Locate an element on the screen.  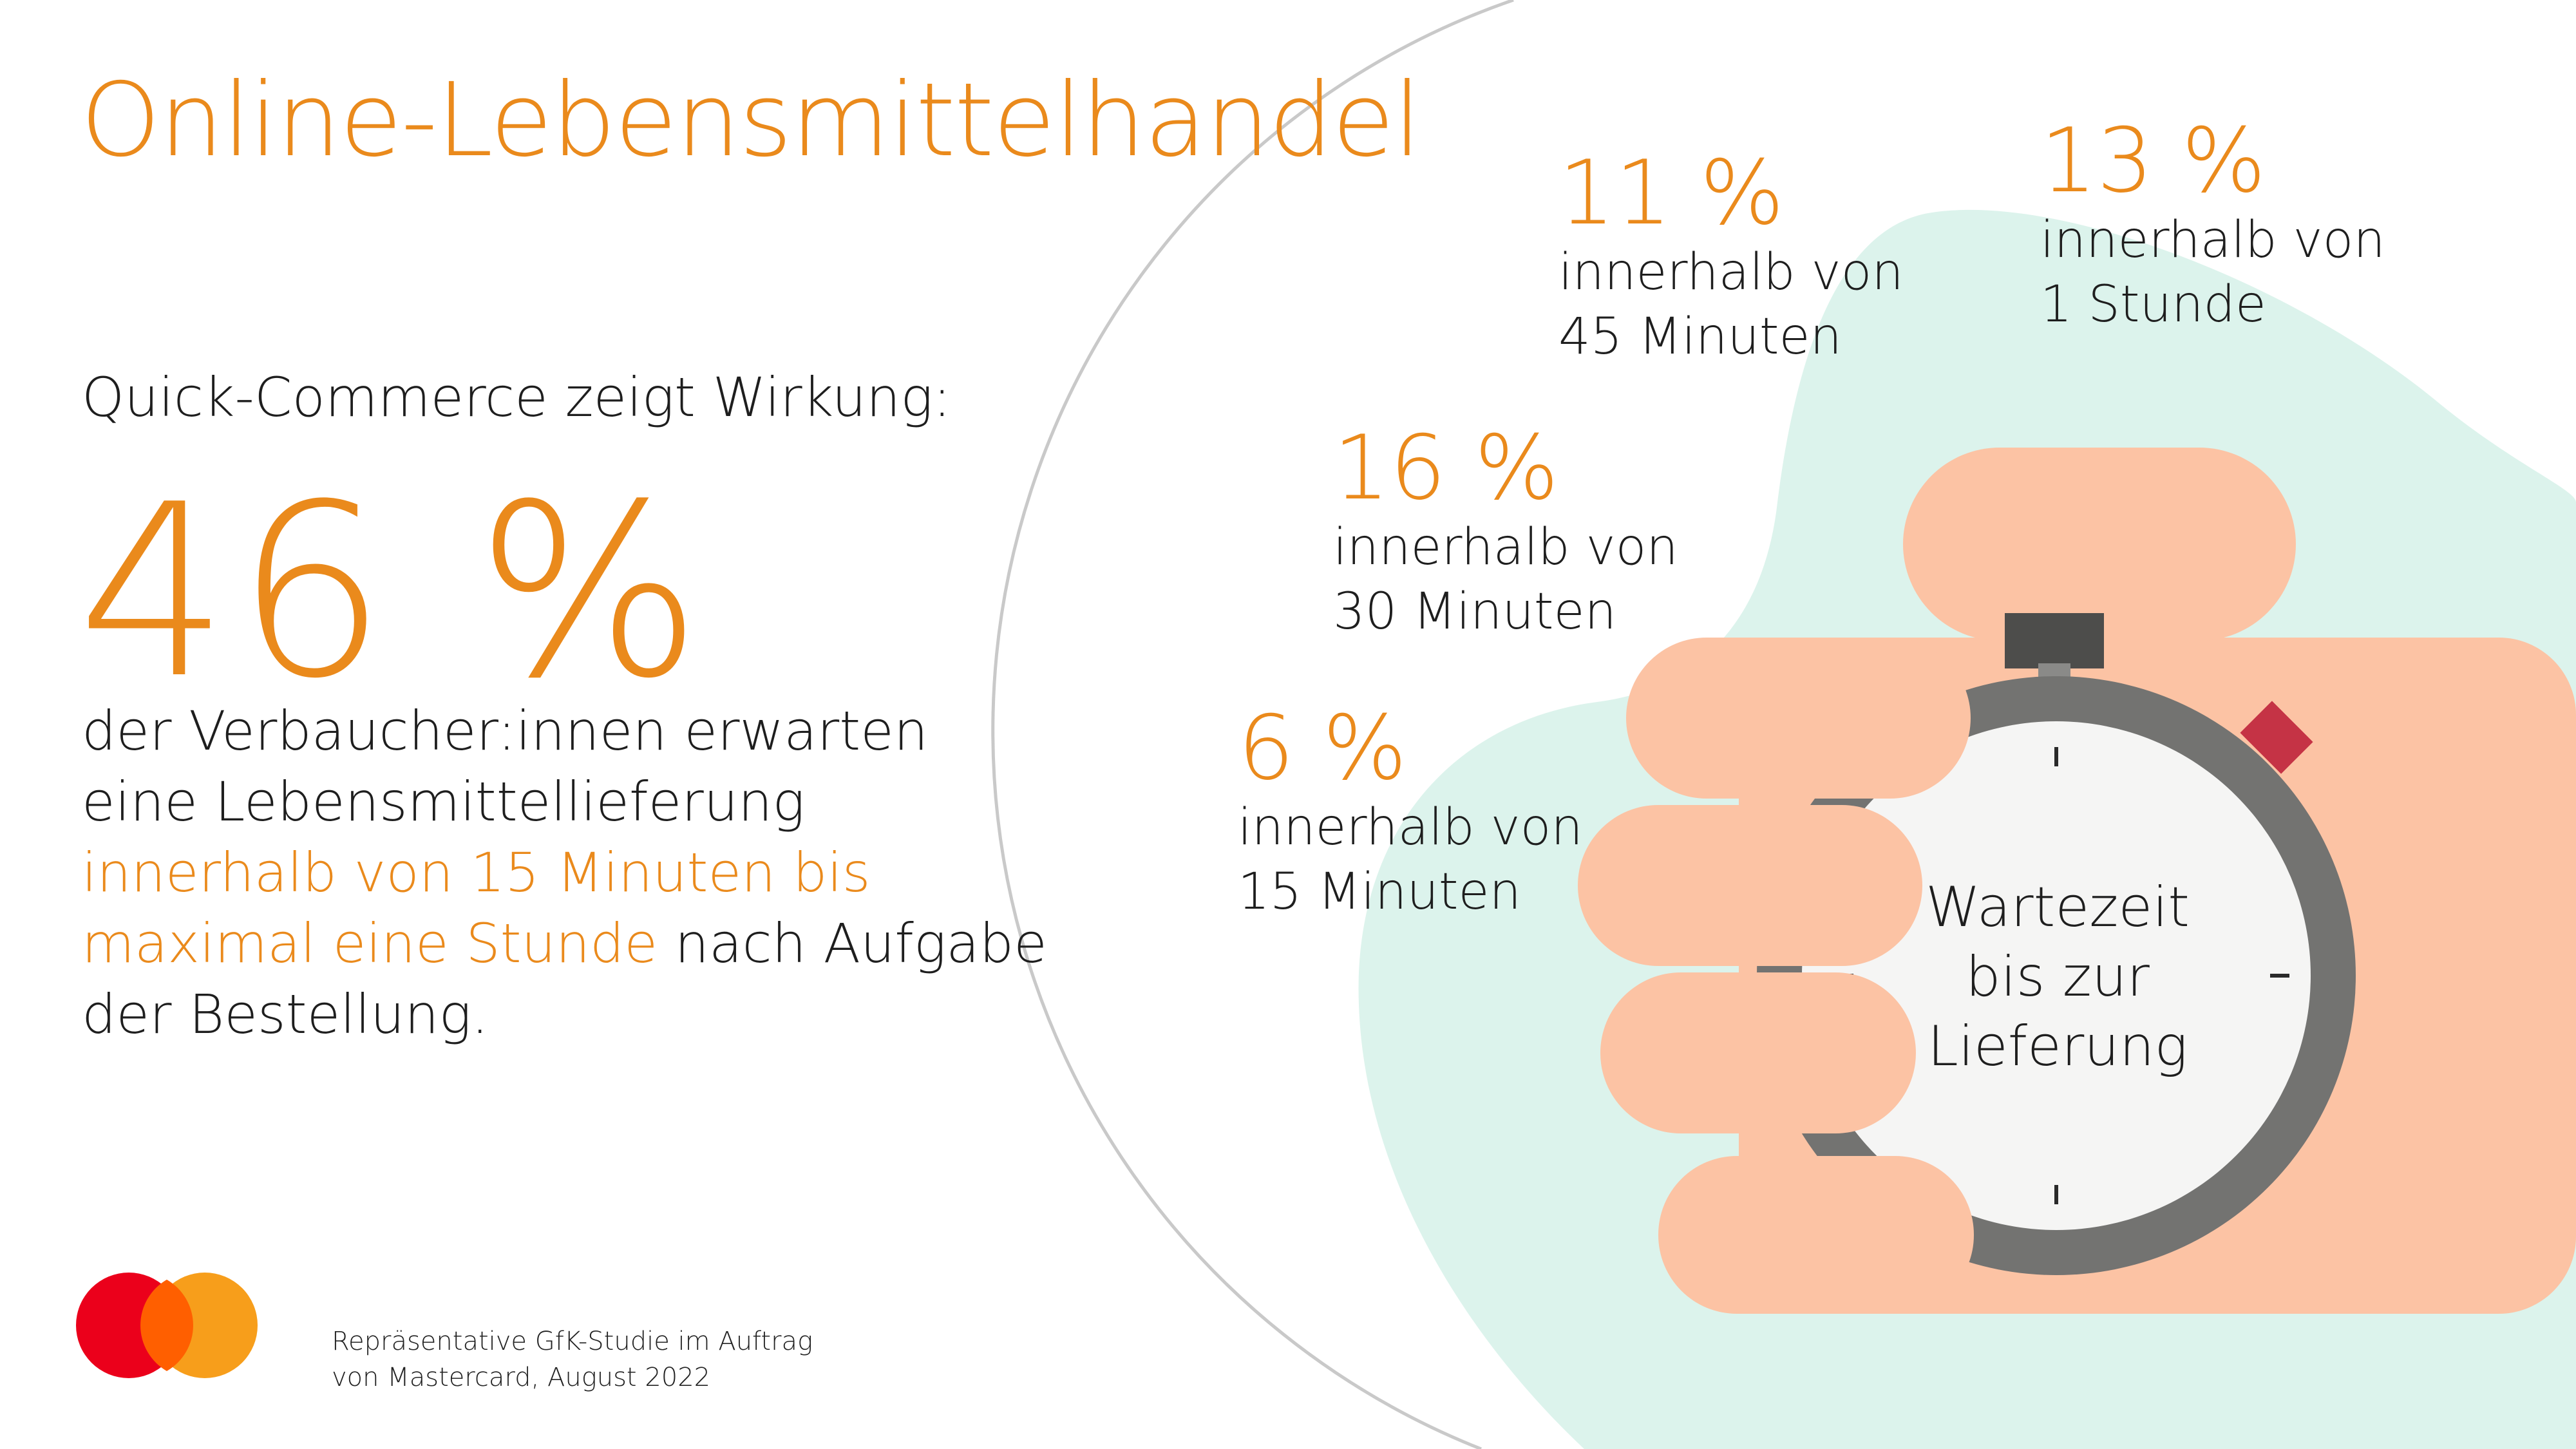
stat-percent: 16 % is located at coordinates (1446, 468).